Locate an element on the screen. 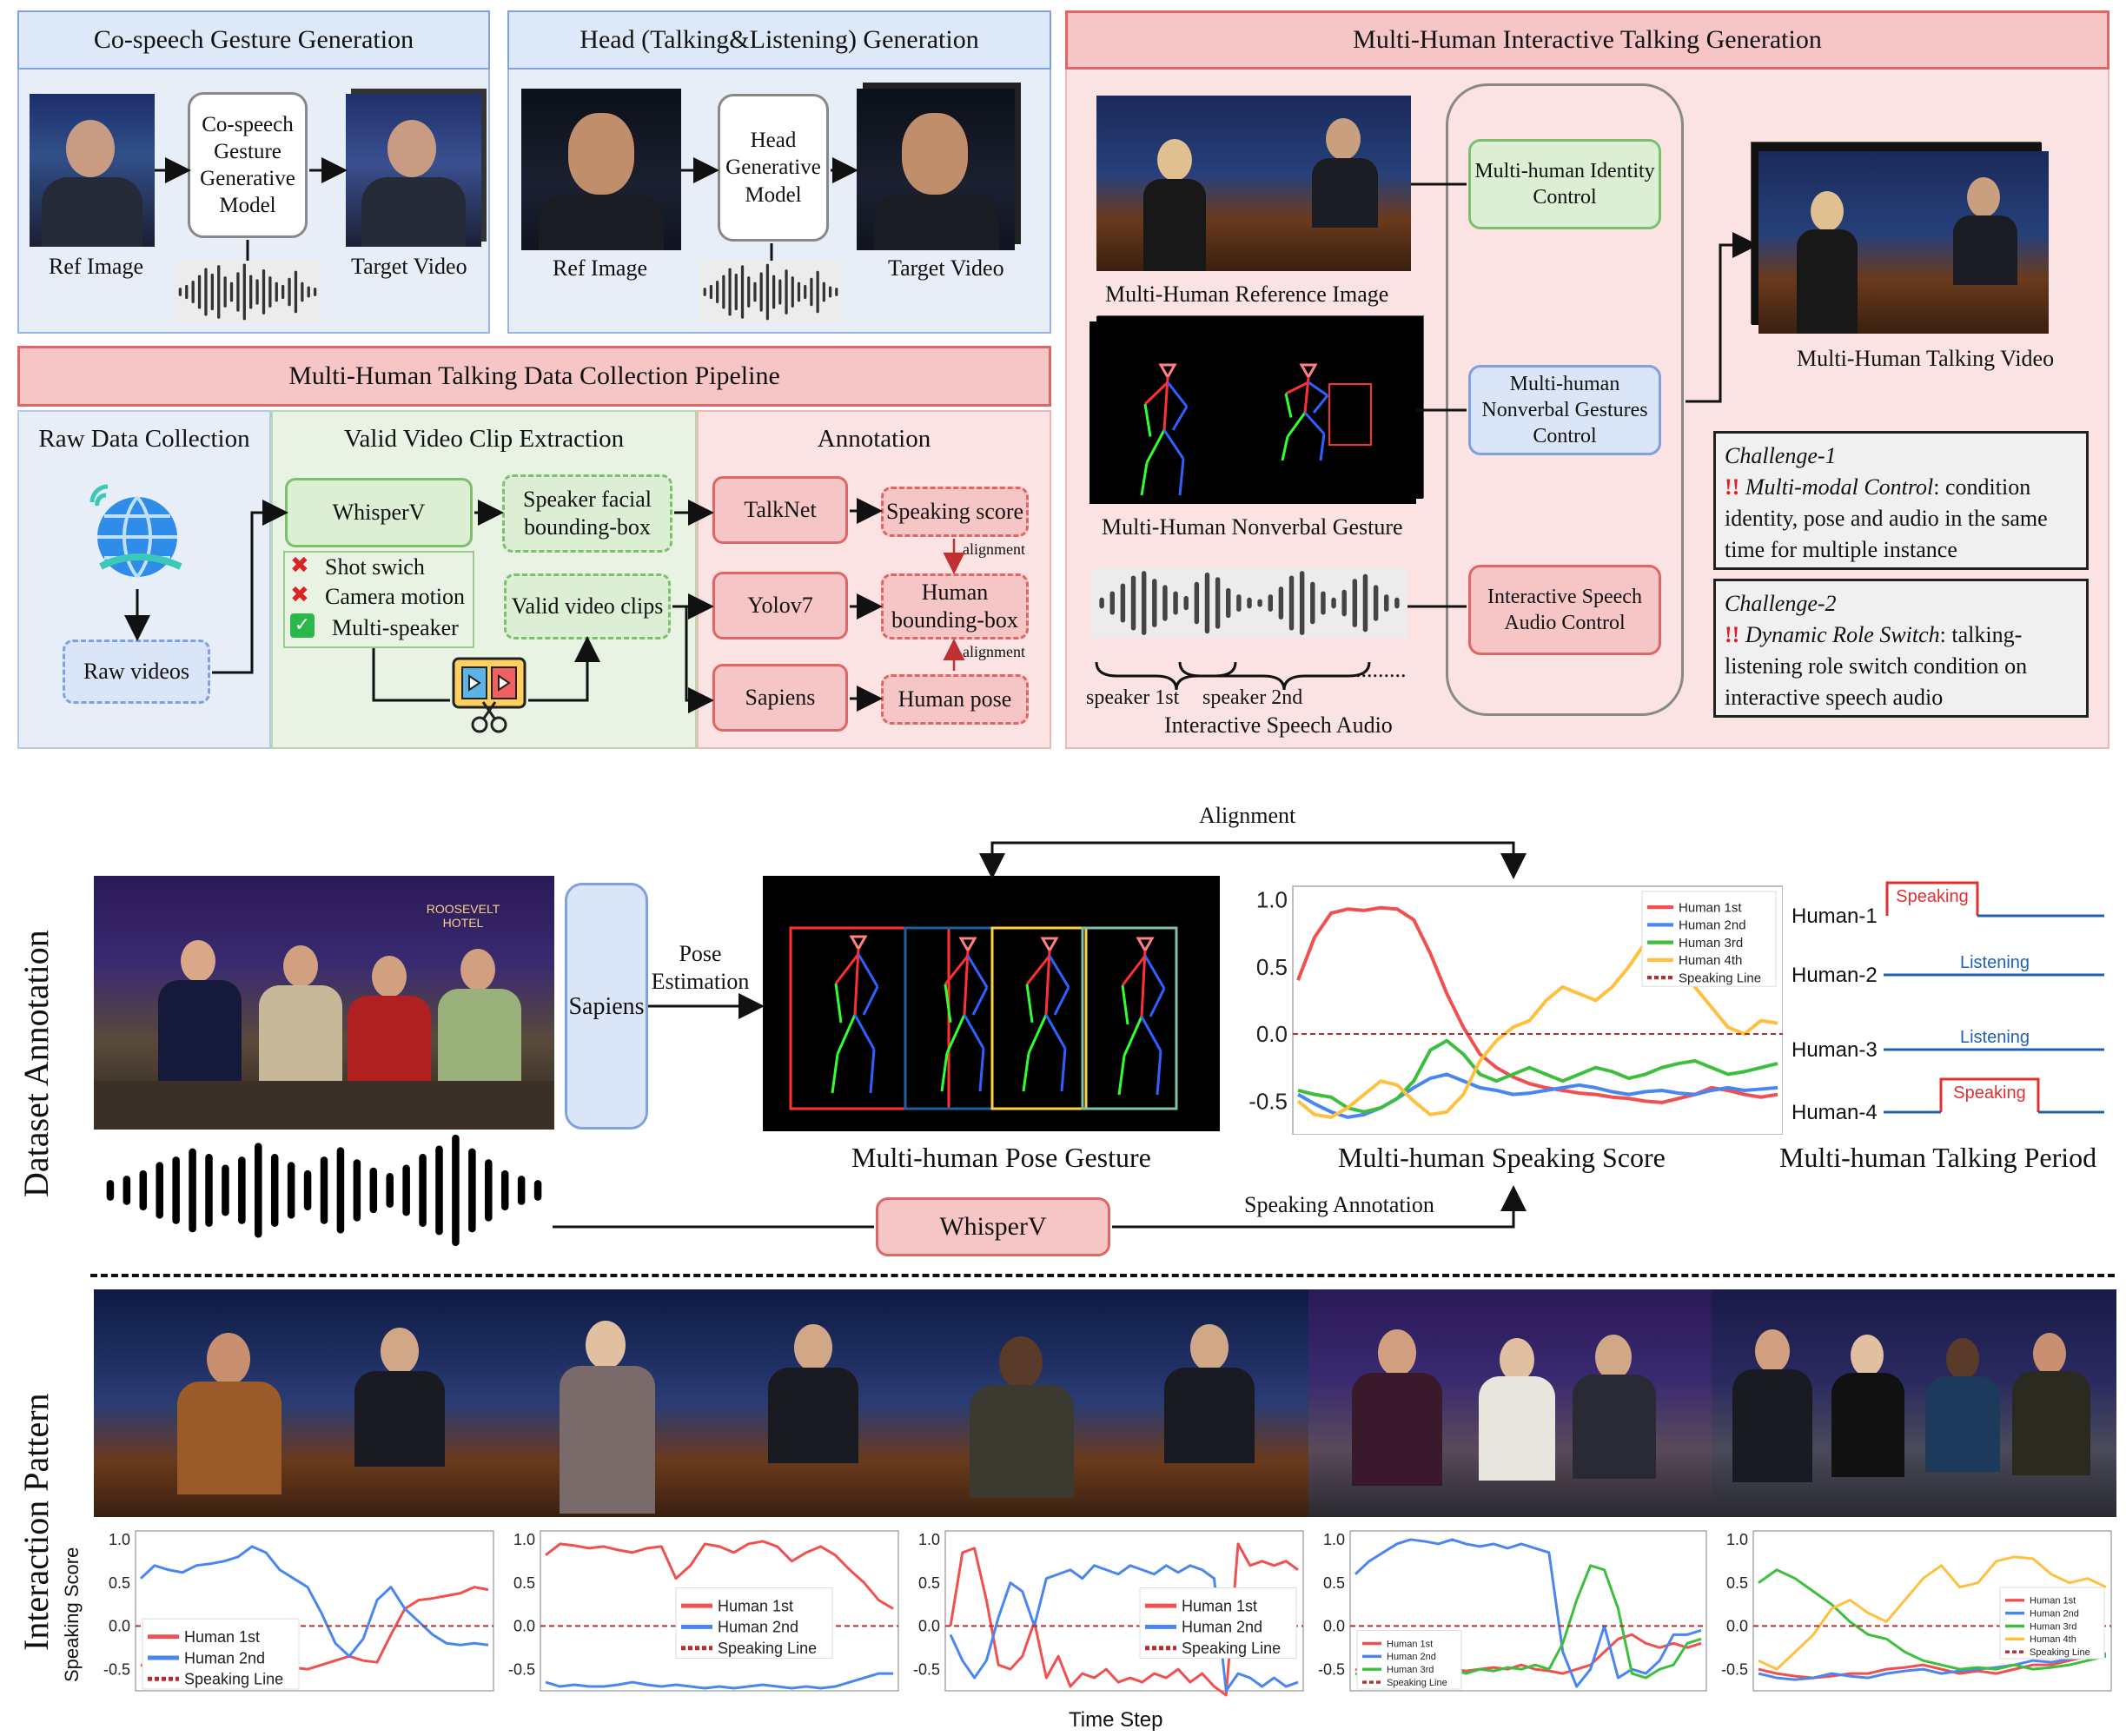 This screenshot has width=2126, height=1736. legend is located at coordinates (1409, 1660).